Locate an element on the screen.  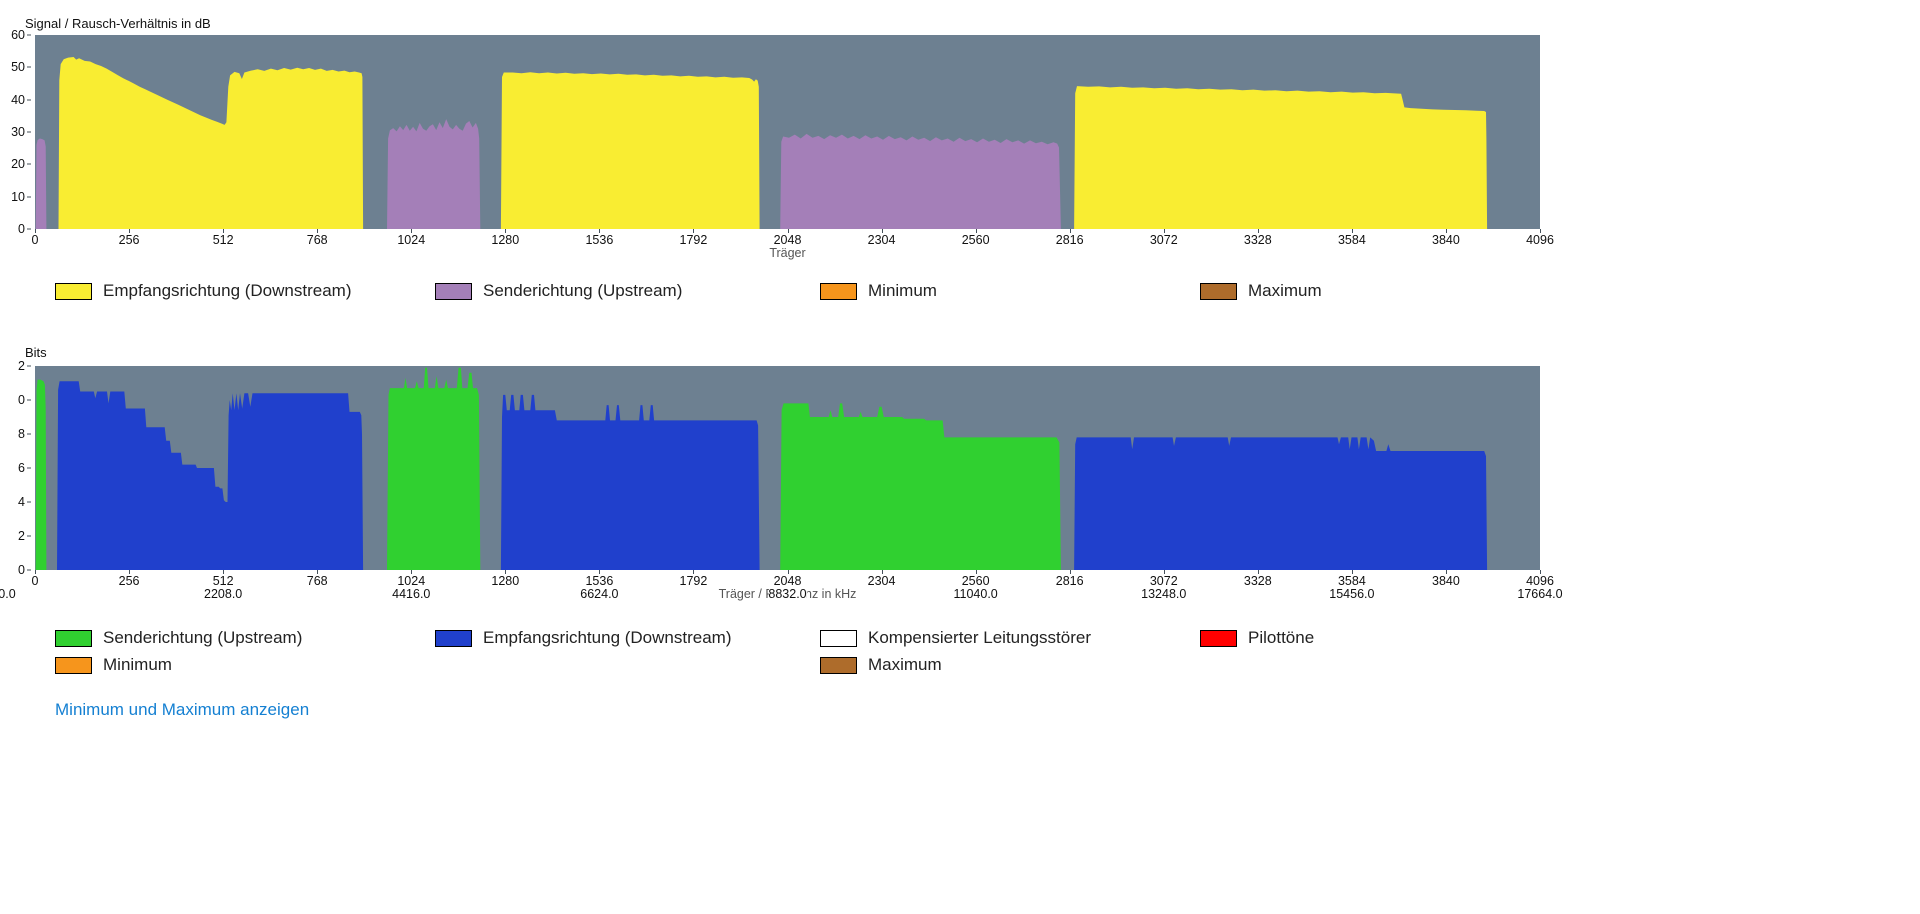
x-tick-label: 4096 is located at coordinates (1540, 240).